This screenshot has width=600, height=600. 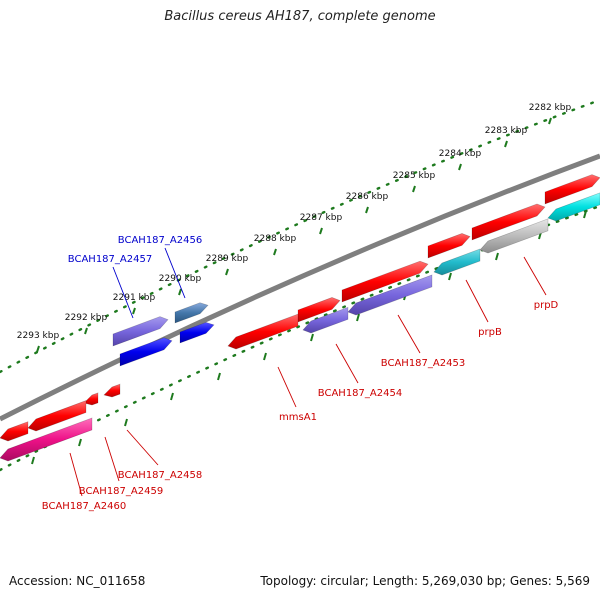 I want to click on ruler-tick-label: 2291 kbp, so click(x=134, y=298).